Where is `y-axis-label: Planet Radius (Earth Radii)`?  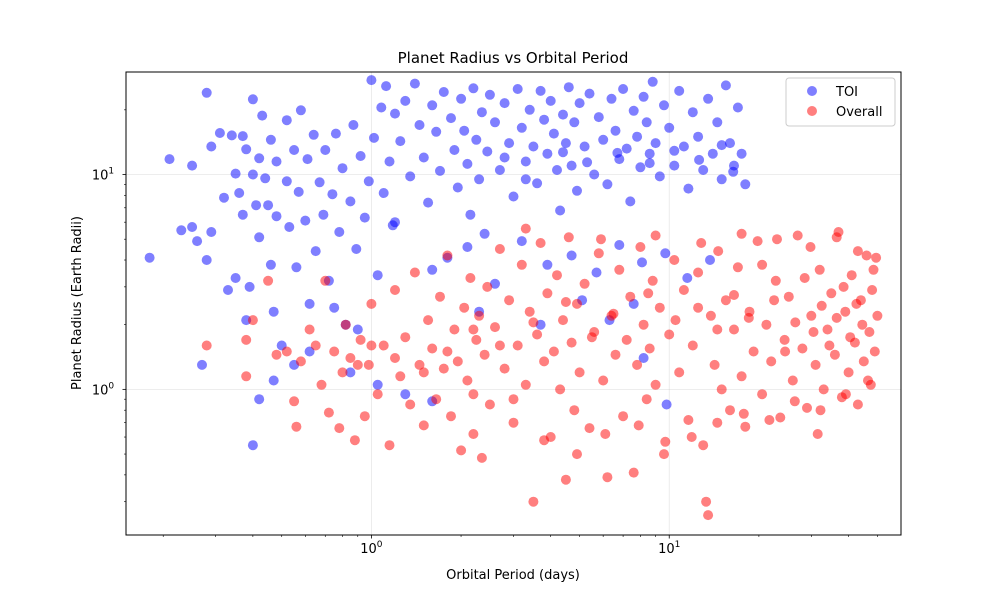 y-axis-label: Planet Radius (Earth Radii) is located at coordinates (77, 303).